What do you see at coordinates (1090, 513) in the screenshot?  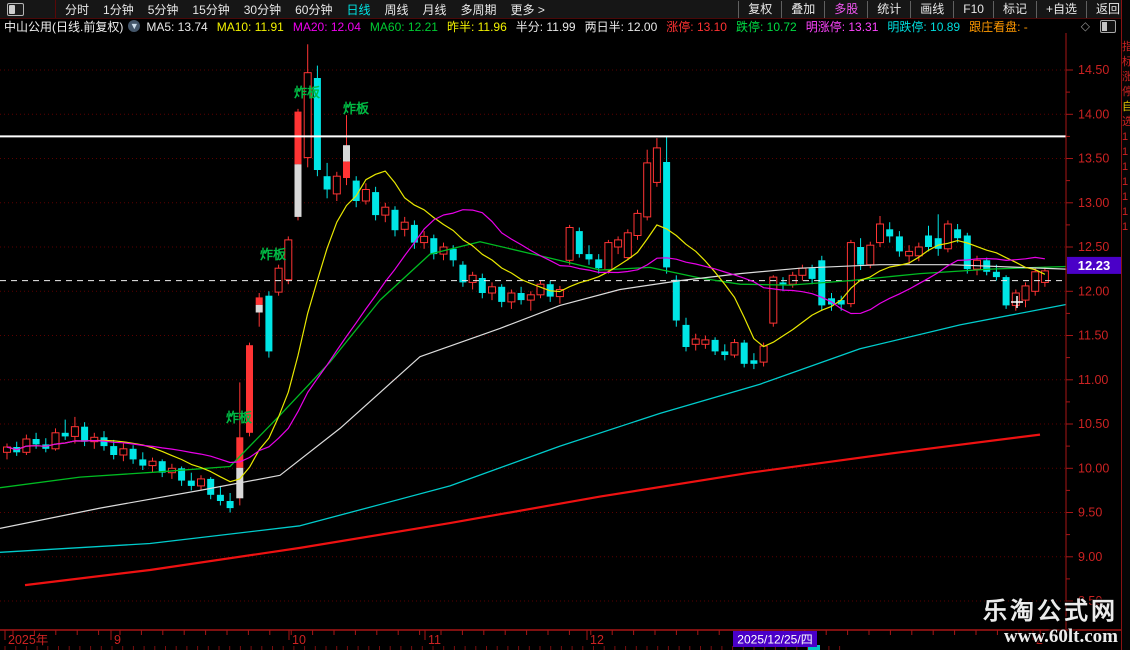 I see `svg-text: 9.50` at bounding box center [1090, 513].